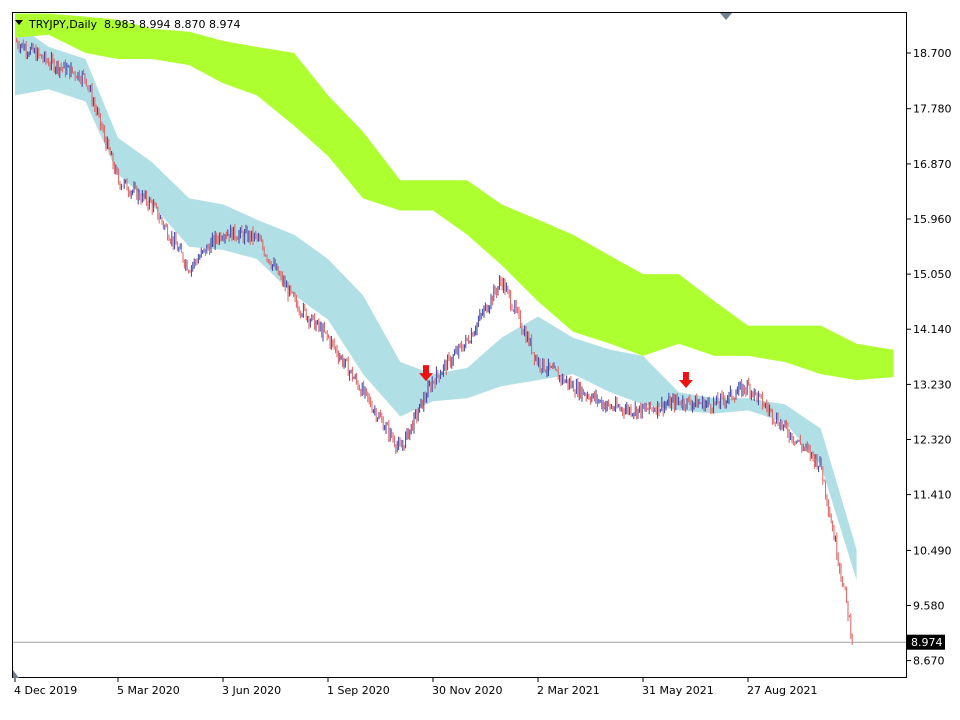 This screenshot has width=960, height=720. What do you see at coordinates (568, 690) in the screenshot?
I see `x-tick-label: 2 Mar 2021` at bounding box center [568, 690].